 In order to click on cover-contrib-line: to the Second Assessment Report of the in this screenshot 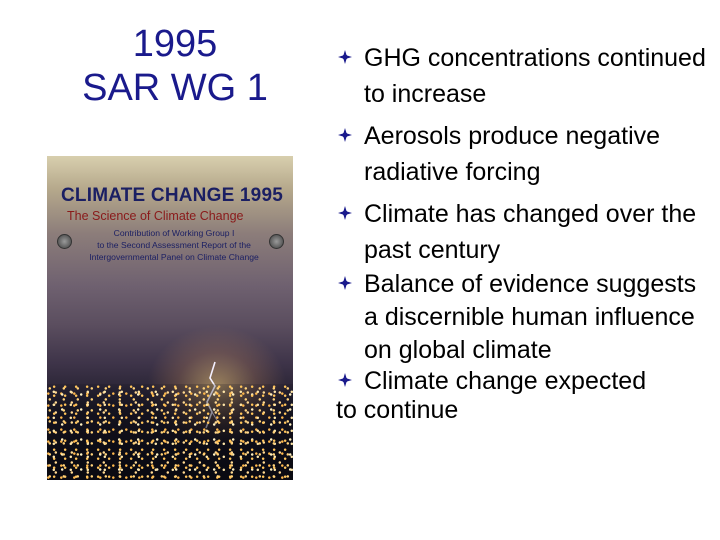, I will do `click(174, 245)`.